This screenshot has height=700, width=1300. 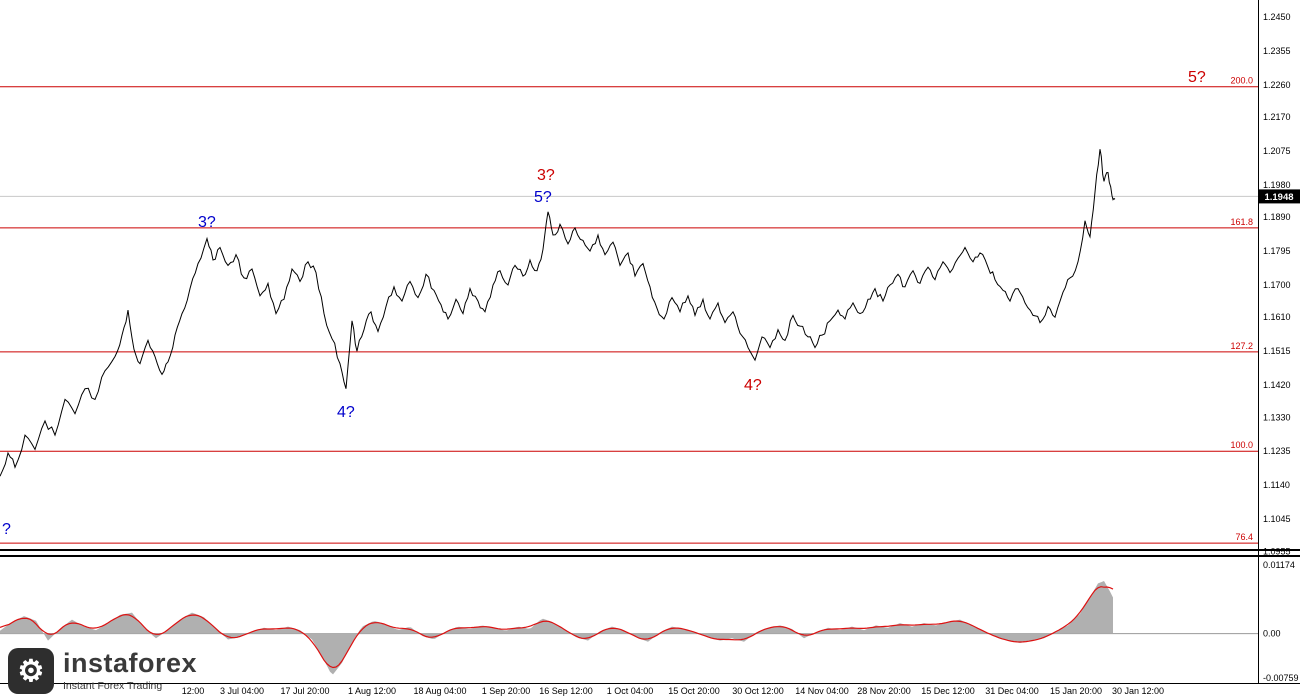 What do you see at coordinates (1076, 691) in the screenshot?
I see `time-axis-label: 15 Jan 20:00` at bounding box center [1076, 691].